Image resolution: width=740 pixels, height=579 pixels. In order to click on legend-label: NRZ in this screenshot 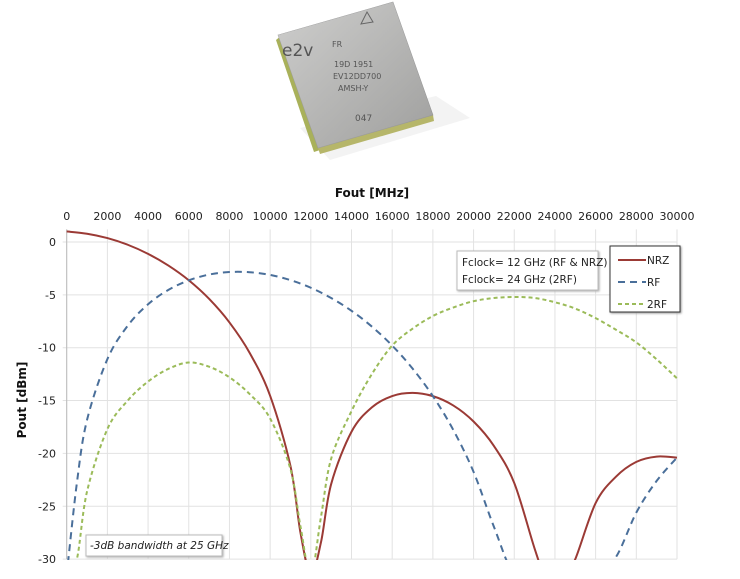, I will do `click(658, 261)`.